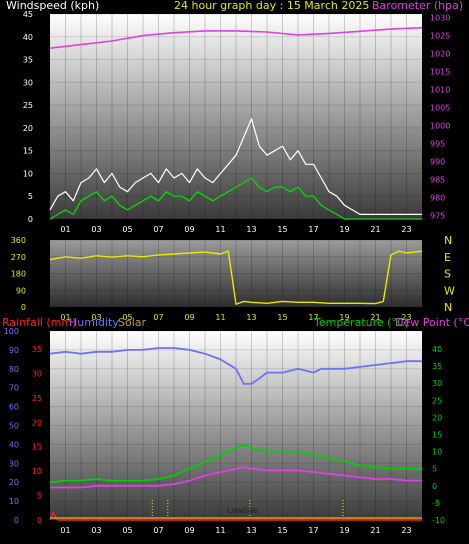  I want to click on y-tick-label: 35, so click(28, 60).